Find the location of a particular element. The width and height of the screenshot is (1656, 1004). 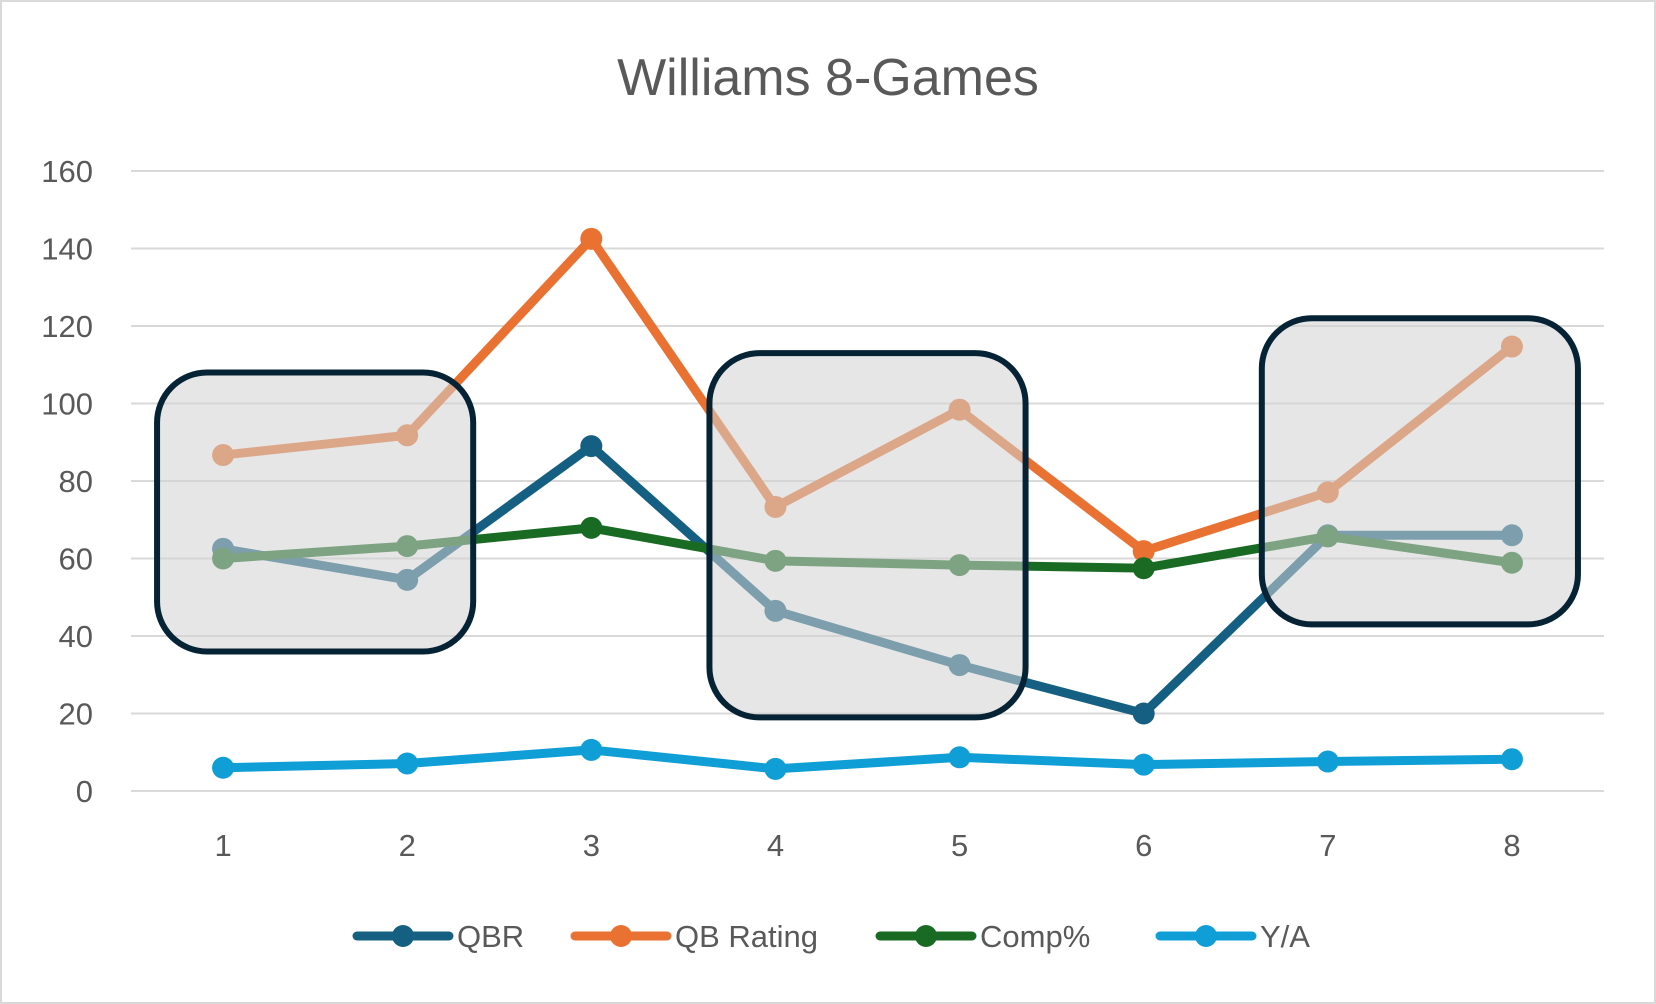

legend-label: Y/A is located at coordinates (1285, 936).